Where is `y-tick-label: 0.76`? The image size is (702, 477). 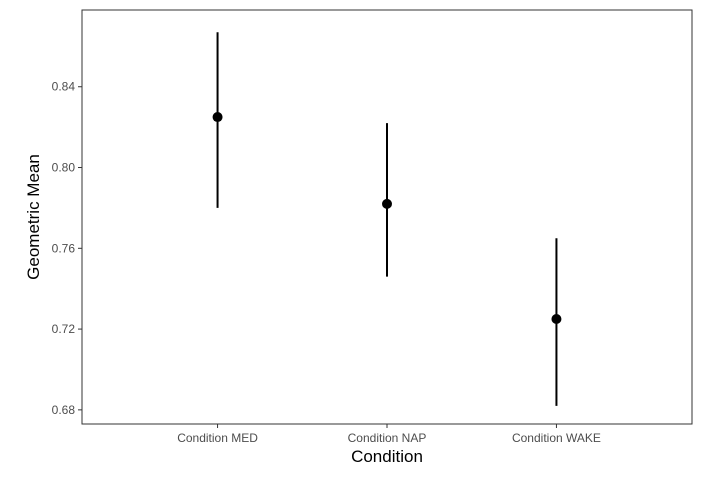 y-tick-label: 0.76 is located at coordinates (64, 248).